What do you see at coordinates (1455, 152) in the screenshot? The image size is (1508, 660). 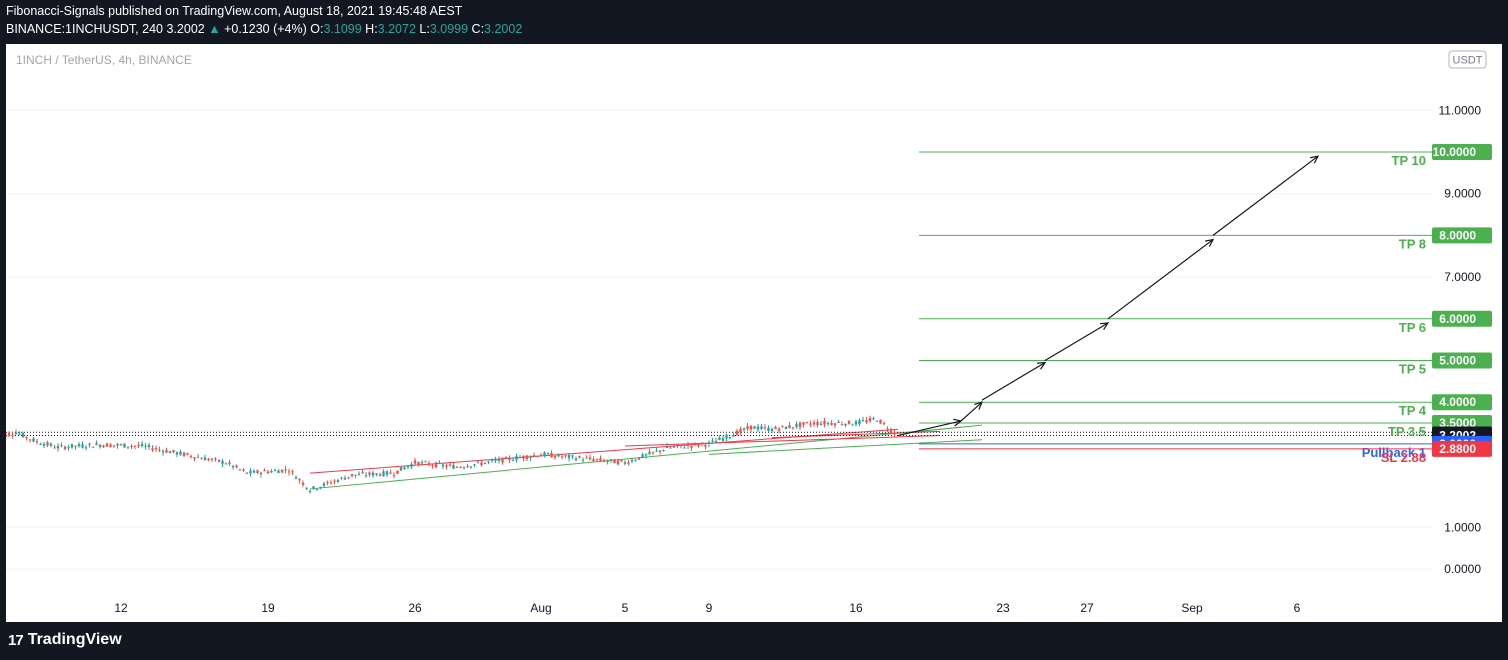 I see `price-label: 10.0000` at bounding box center [1455, 152].